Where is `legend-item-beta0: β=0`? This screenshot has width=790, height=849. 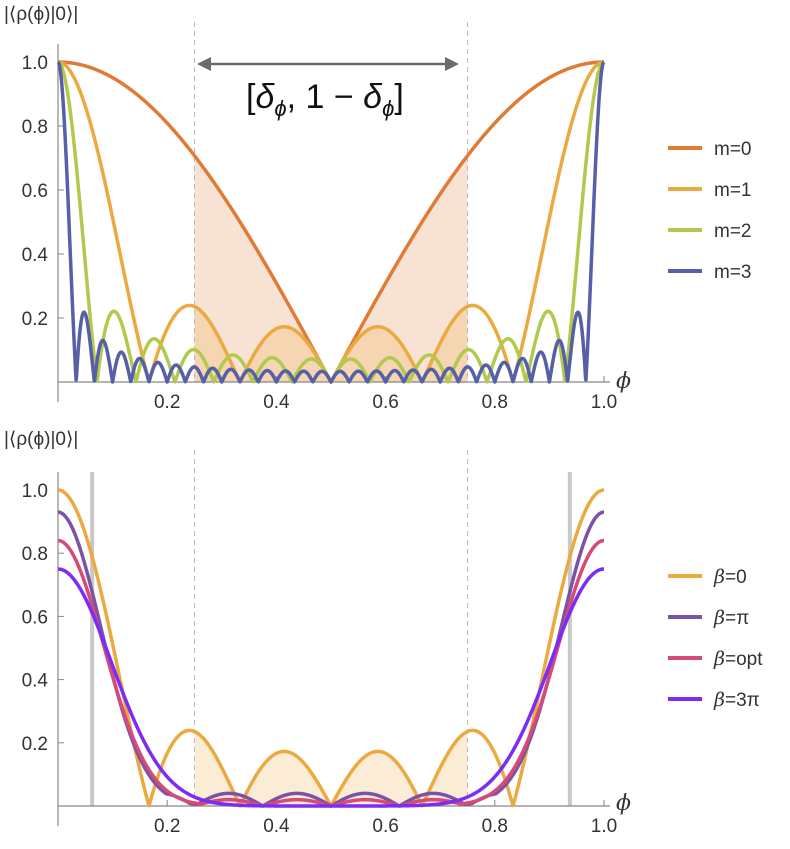
legend-item-beta0: β=0 is located at coordinates (707, 577).